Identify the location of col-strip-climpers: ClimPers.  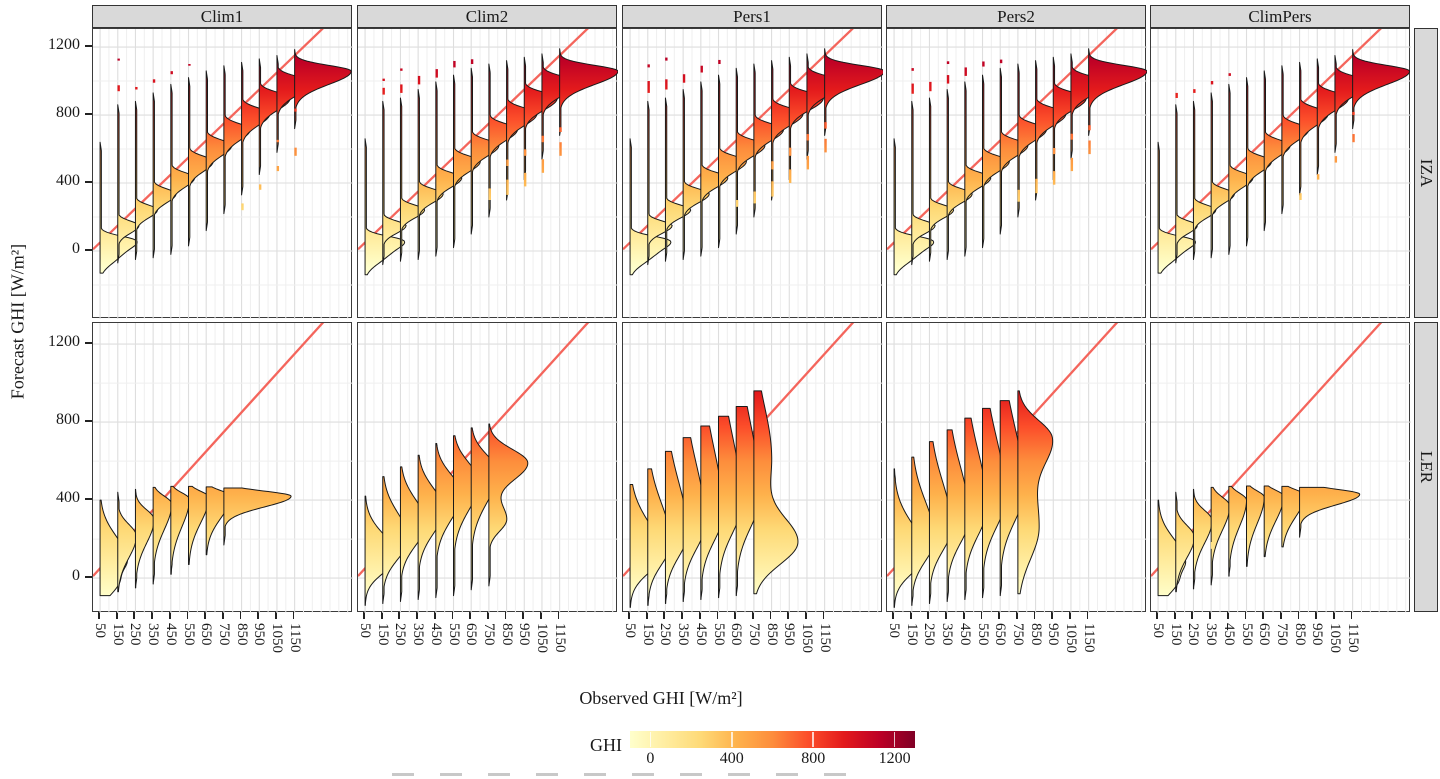
(1280, 16).